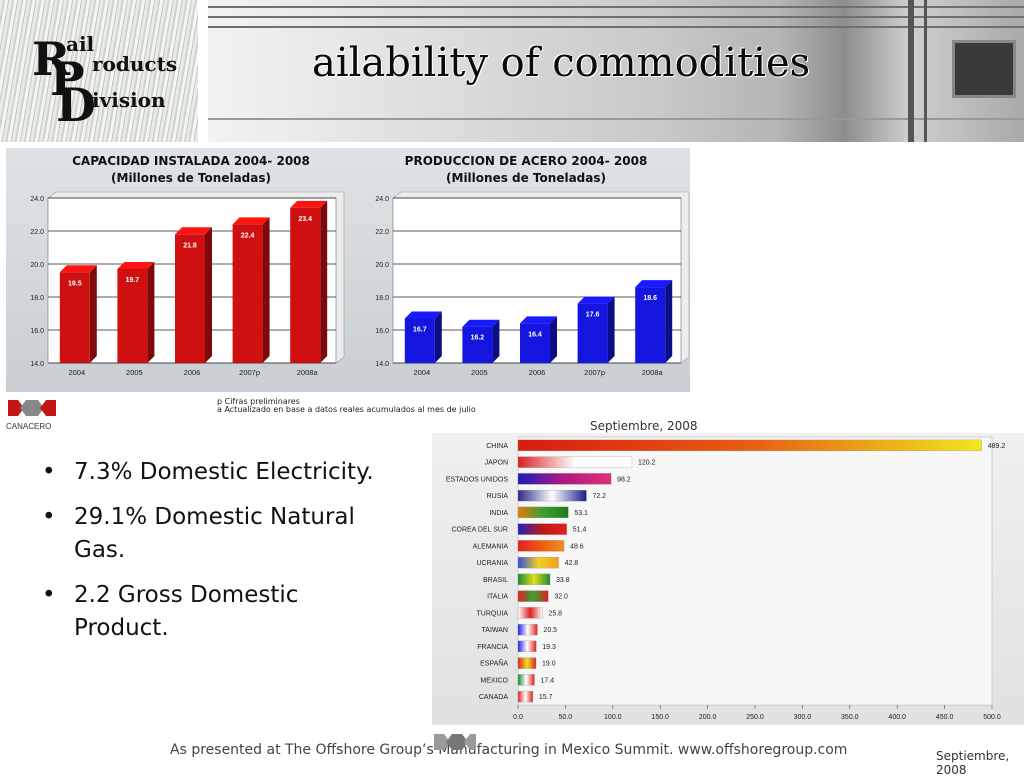  I want to click on y-tick-label: ALEMANIA, so click(491, 546).